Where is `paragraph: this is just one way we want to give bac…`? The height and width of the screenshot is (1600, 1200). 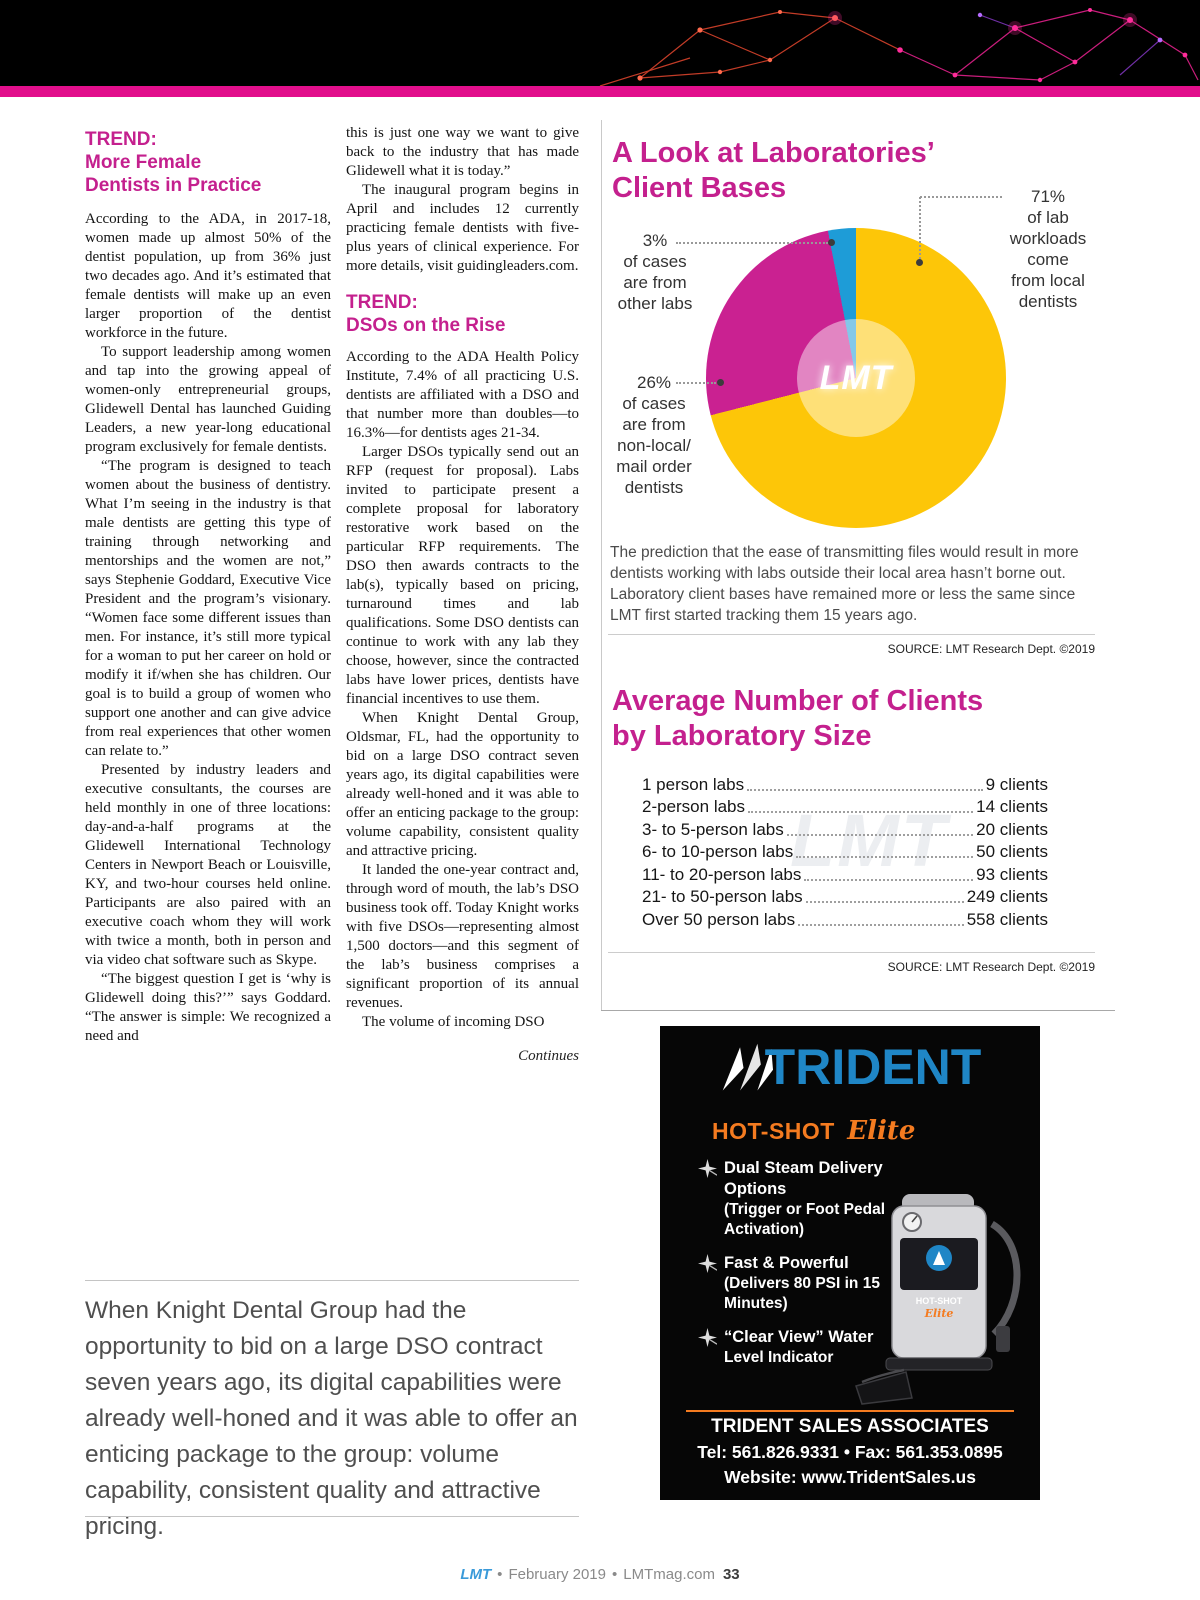 paragraph: this is just one way we want to give bac… is located at coordinates (462, 152).